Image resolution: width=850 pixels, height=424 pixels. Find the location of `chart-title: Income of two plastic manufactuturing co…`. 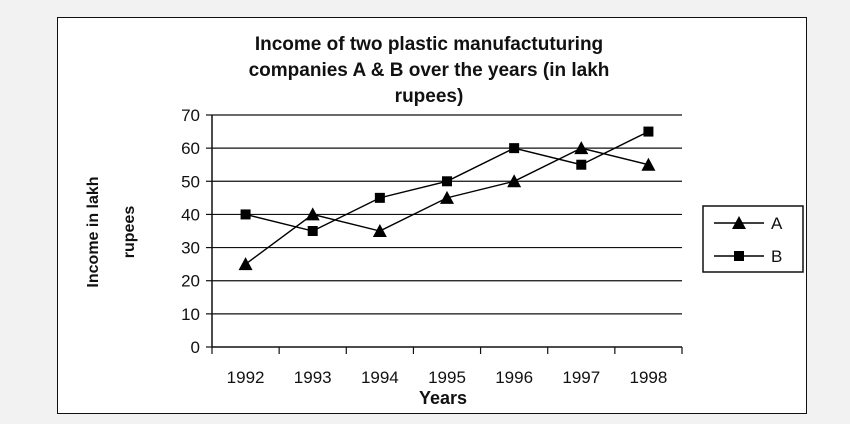

chart-title: Income of two plastic manufactuturing co… is located at coordinates (429, 70).